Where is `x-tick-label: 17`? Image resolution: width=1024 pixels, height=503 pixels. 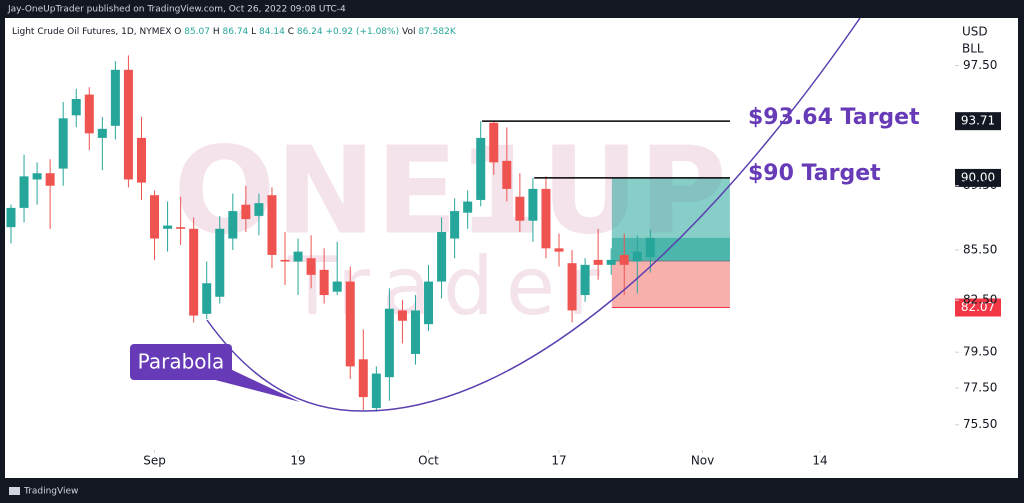
x-tick-label: 17 is located at coordinates (558, 461).